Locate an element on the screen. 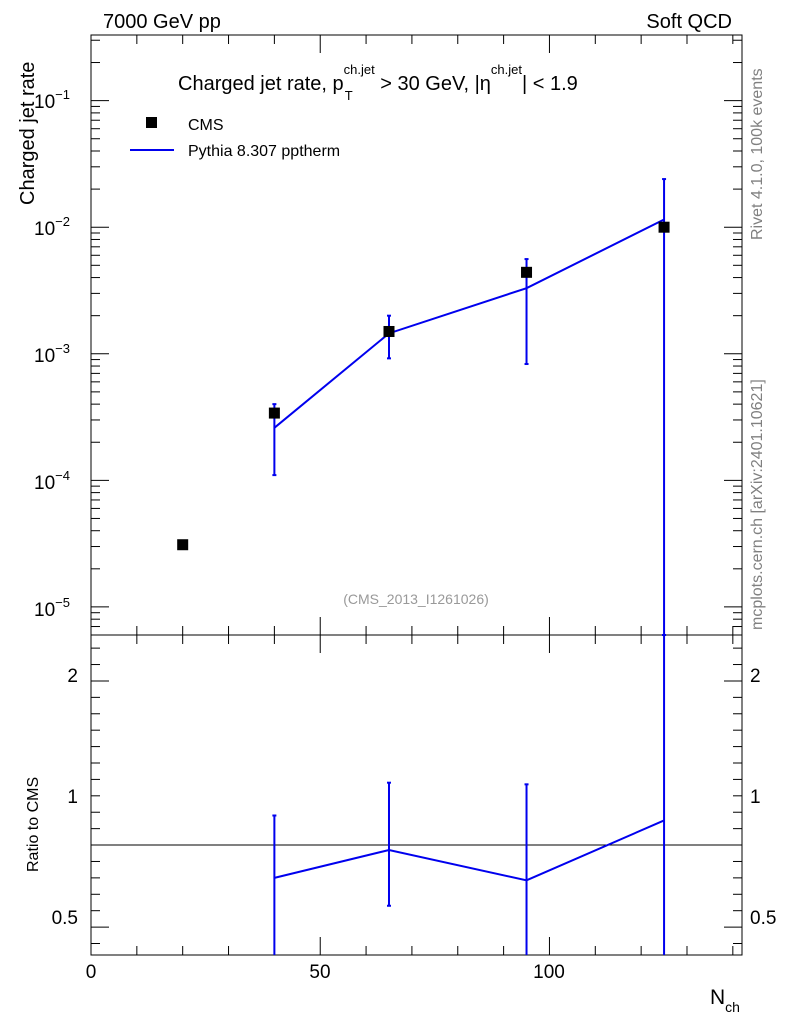 The height and width of the screenshot is (1024, 786). main-y-tick-label: 10⁻³ is located at coordinates (52, 354).